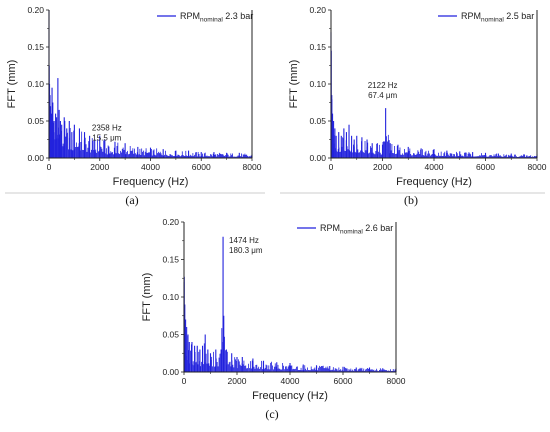 The height and width of the screenshot is (432, 550). Describe the element at coordinates (246, 250) in the screenshot. I see `annotation-line: 180.3 μm` at that location.